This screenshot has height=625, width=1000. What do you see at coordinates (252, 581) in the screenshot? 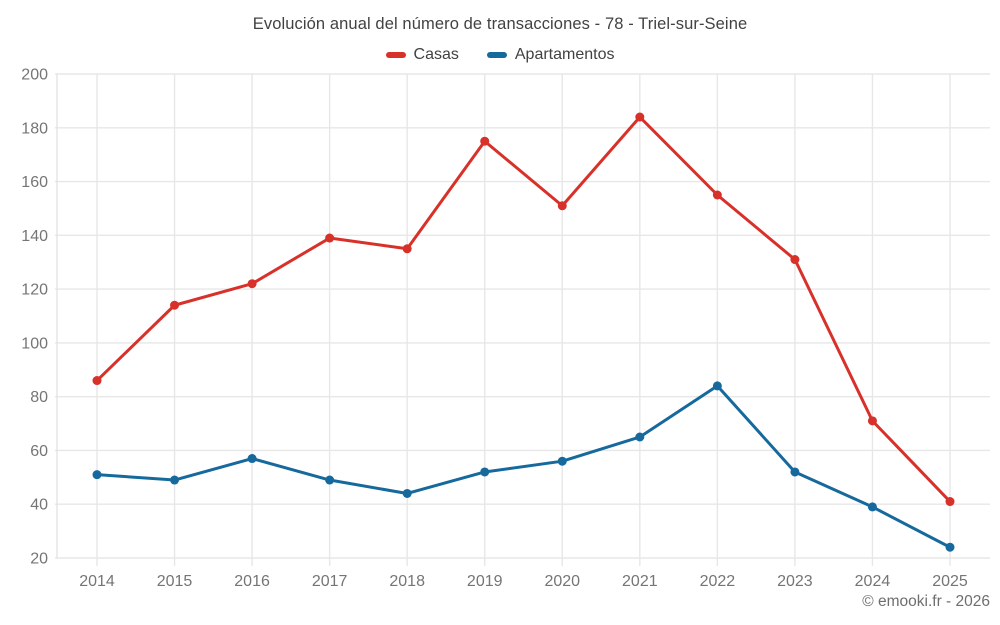
I see `x-tick-label: 2016` at bounding box center [252, 581].